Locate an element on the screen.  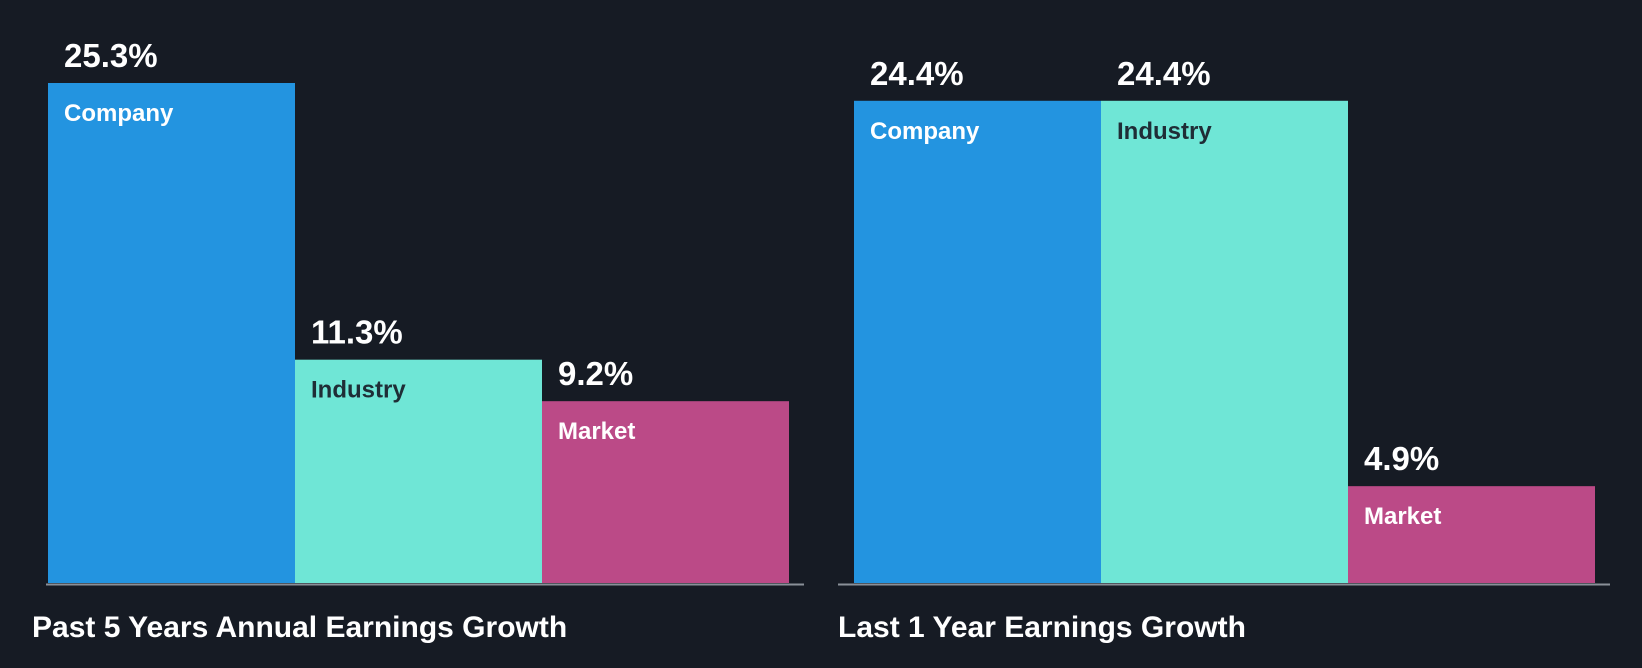
past-5-years-category-label-company: Company is located at coordinates (119, 113).